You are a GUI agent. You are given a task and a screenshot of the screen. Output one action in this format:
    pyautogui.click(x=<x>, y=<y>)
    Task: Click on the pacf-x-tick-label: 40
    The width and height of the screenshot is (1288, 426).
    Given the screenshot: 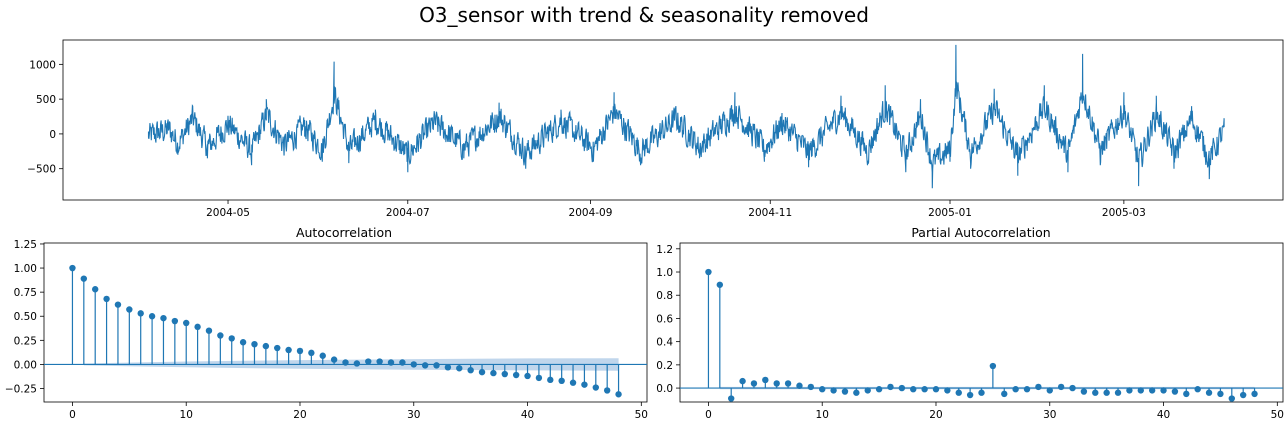 What is the action you would take?
    pyautogui.click(x=1163, y=415)
    